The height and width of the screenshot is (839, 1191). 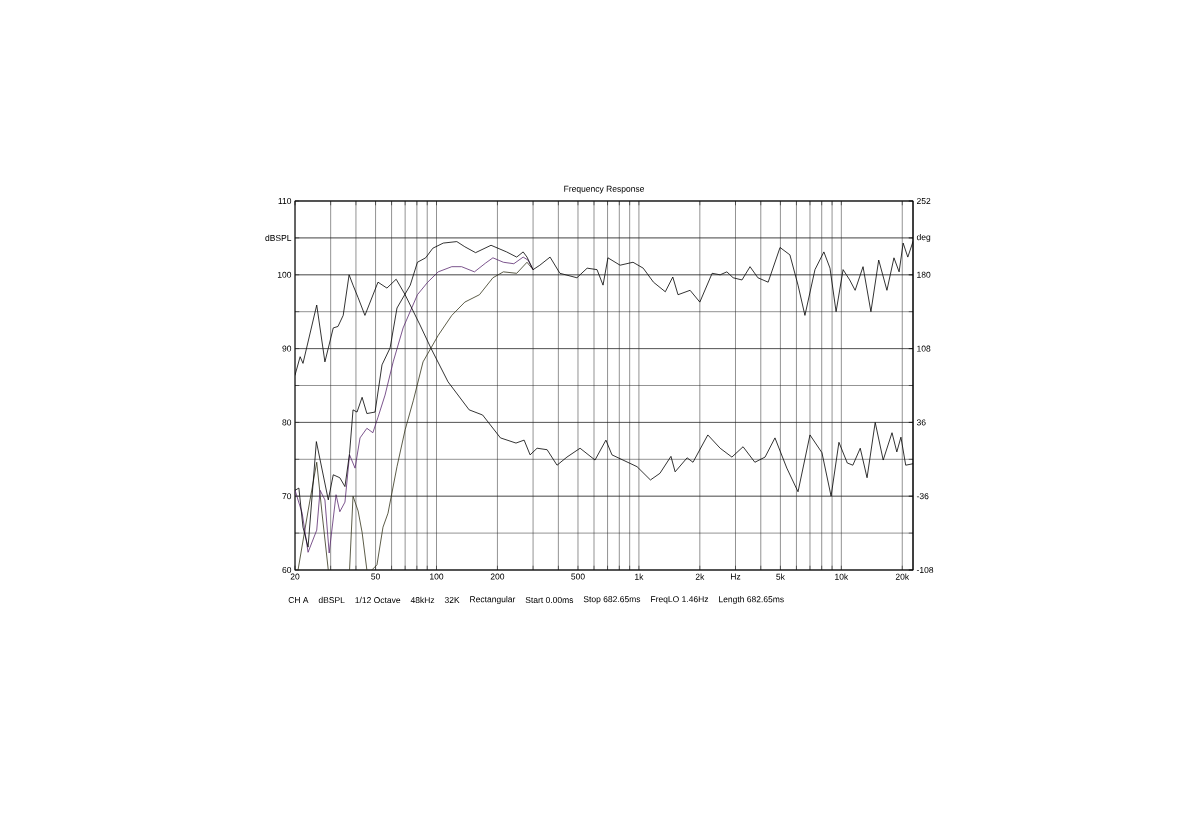 What do you see at coordinates (298, 600) in the screenshot?
I see `text: CH A` at bounding box center [298, 600].